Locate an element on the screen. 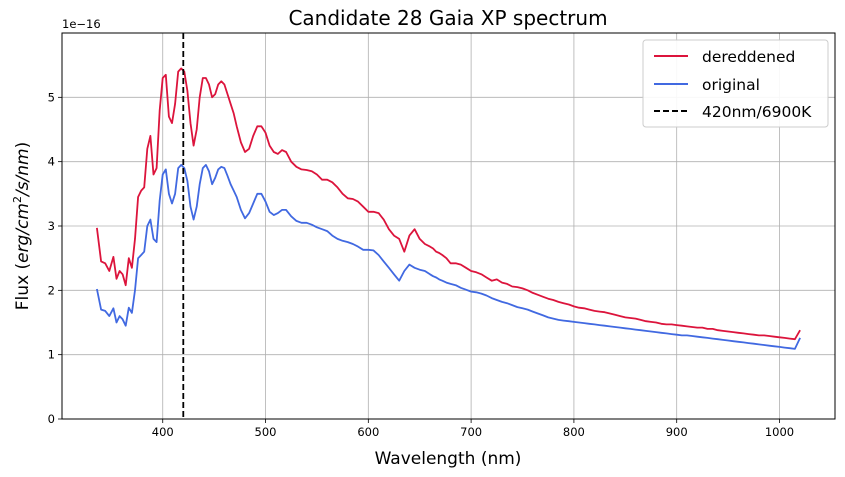 Image resolution: width=845 pixels, height=477 pixels. legend-box is located at coordinates (735, 83).